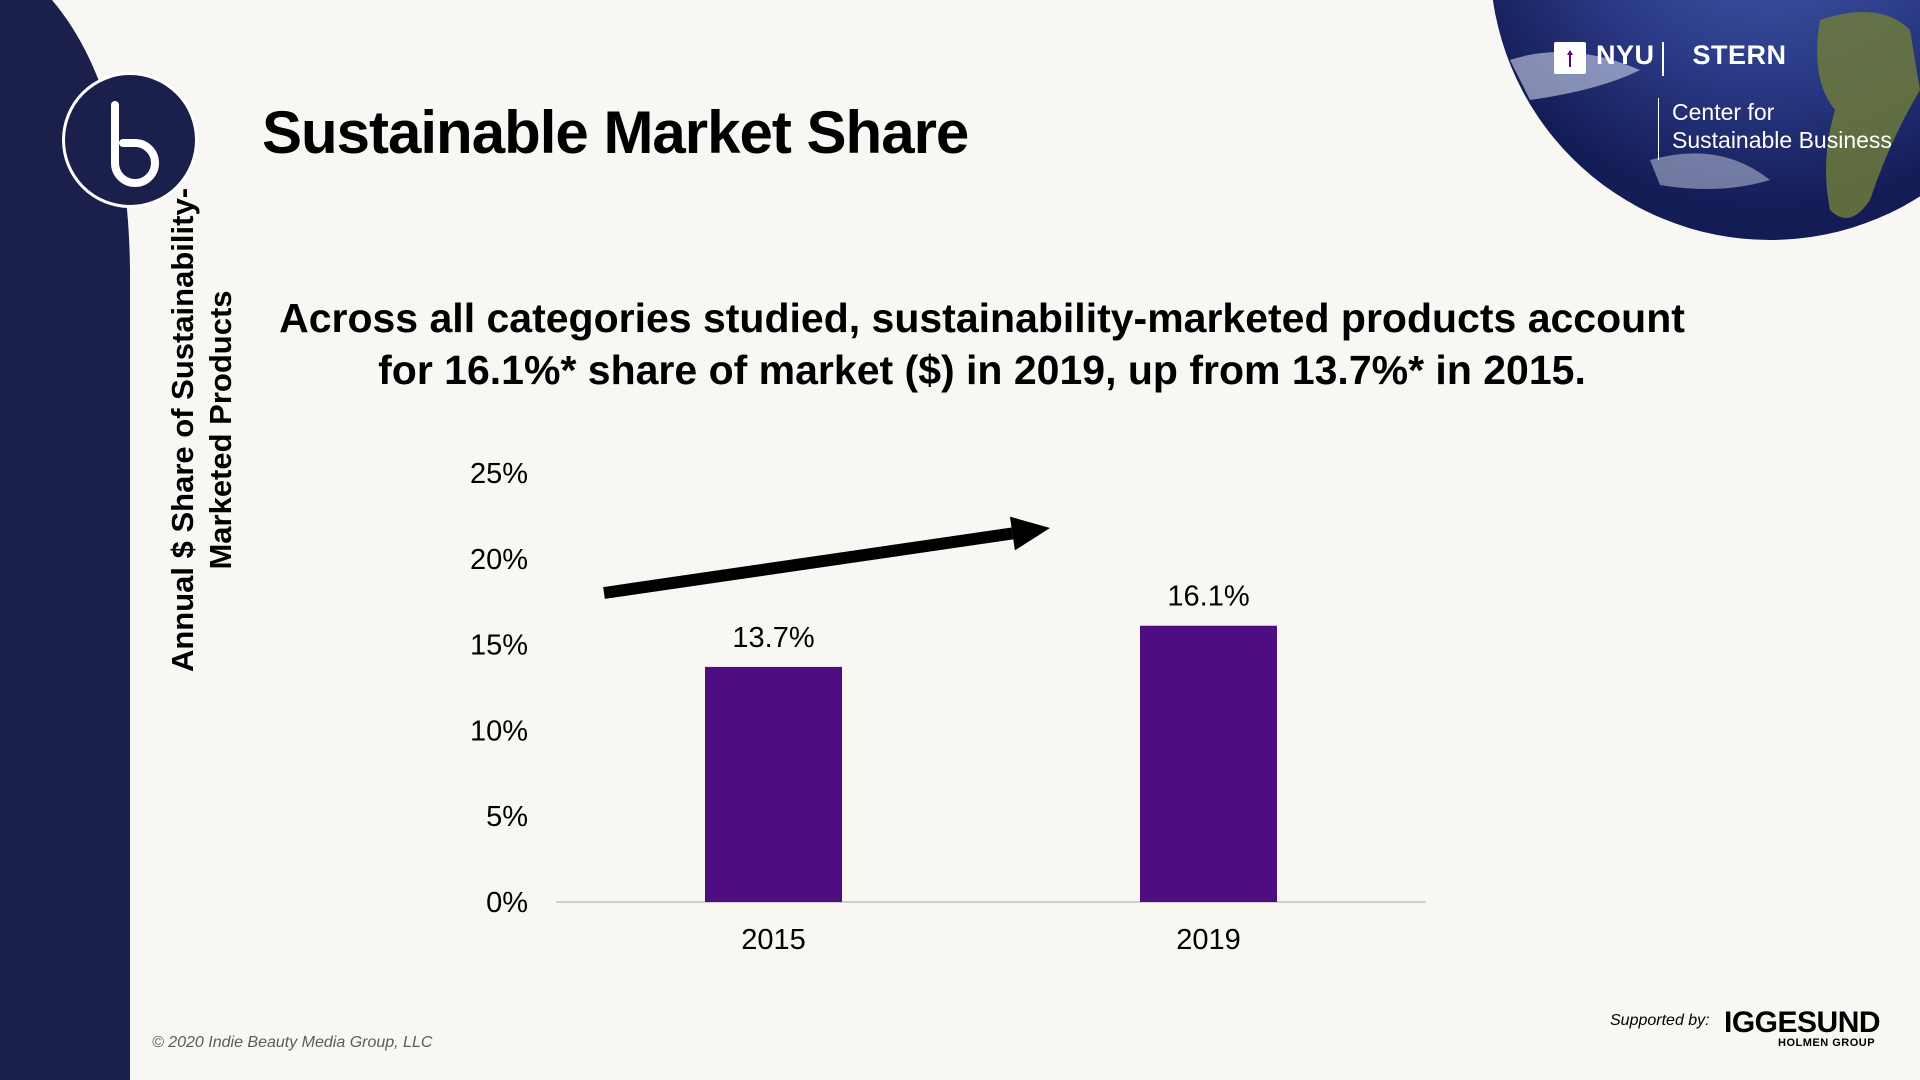 This screenshot has height=1080, width=1920. I want to click on nyu-name: NYU, so click(1625, 55).